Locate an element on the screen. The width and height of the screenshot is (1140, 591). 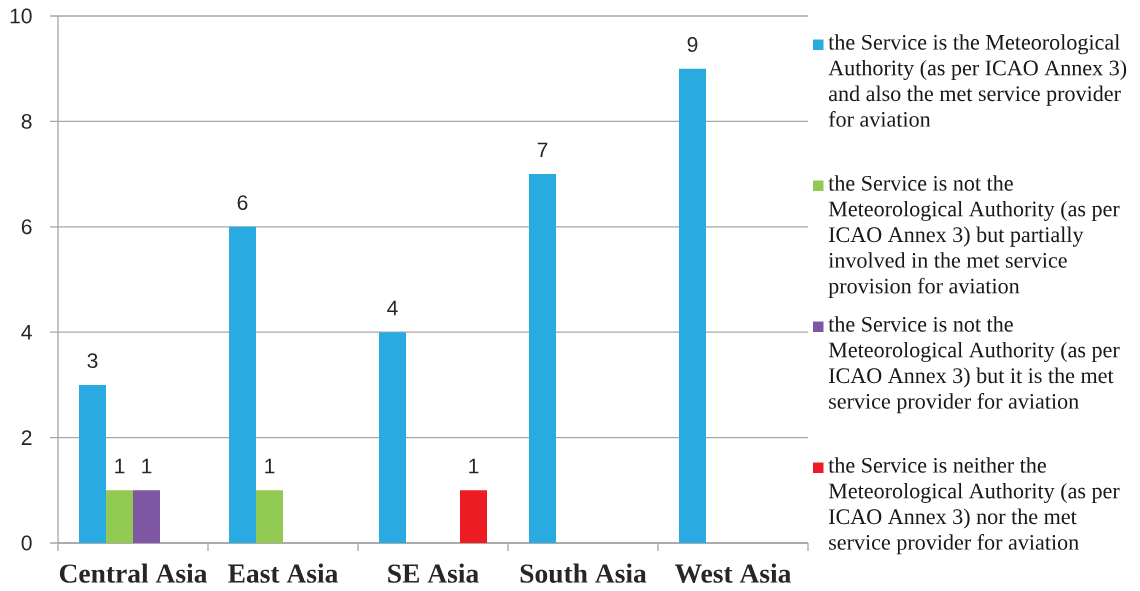
y-tick-label: 8 is located at coordinates (26, 121).